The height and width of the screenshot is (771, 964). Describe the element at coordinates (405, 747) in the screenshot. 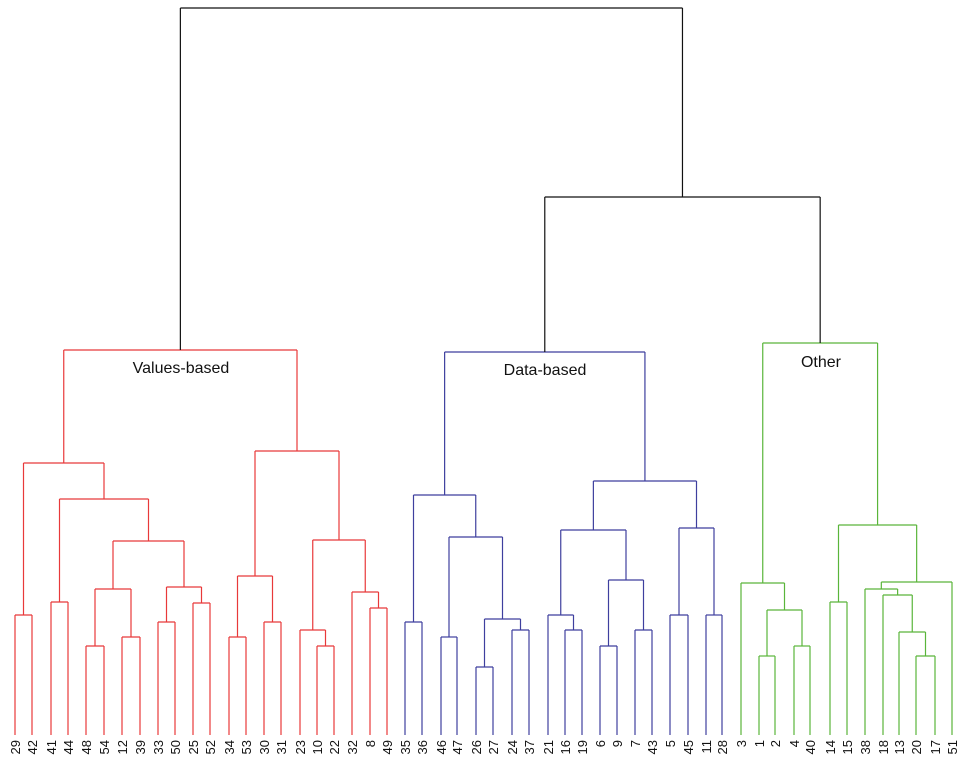

I see `leaf-label: 35` at that location.